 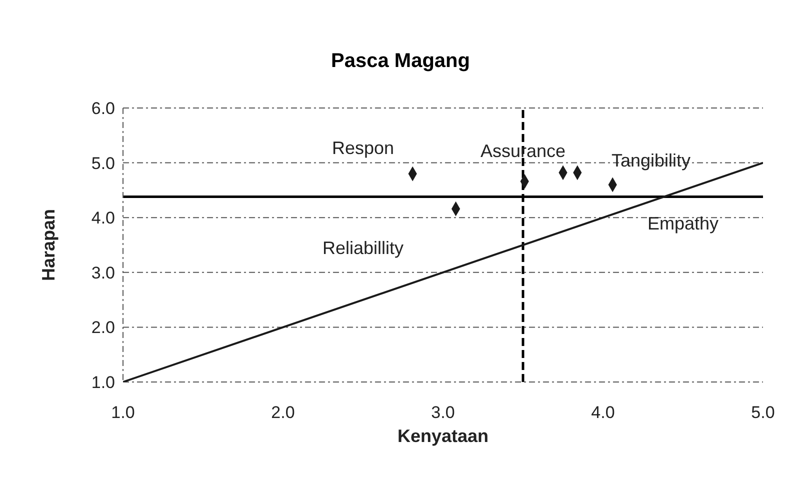 What do you see at coordinates (400, 61) in the screenshot?
I see `chart-title: Pasca Magang` at bounding box center [400, 61].